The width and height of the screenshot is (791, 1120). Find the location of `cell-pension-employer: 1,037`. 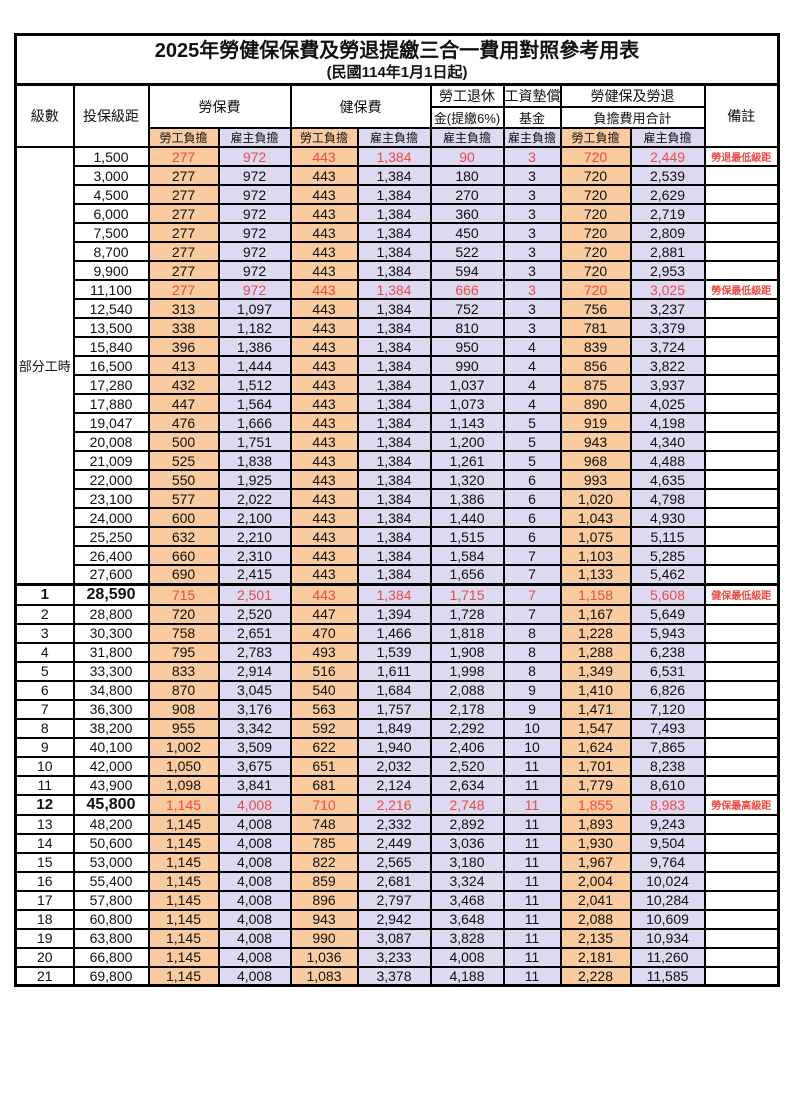

cell-pension-employer: 1,037 is located at coordinates (467, 384).